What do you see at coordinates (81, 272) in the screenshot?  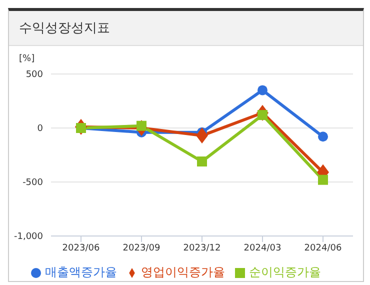 I see `legend-label: 매출액증가율` at bounding box center [81, 272].